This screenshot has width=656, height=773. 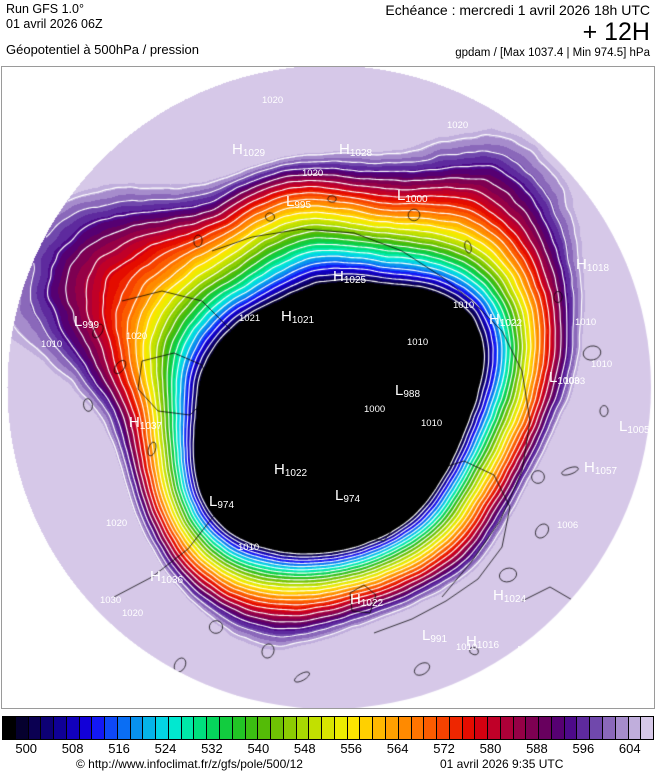 What do you see at coordinates (258, 748) in the screenshot?
I see `colorbar-tick: 540` at bounding box center [258, 748].